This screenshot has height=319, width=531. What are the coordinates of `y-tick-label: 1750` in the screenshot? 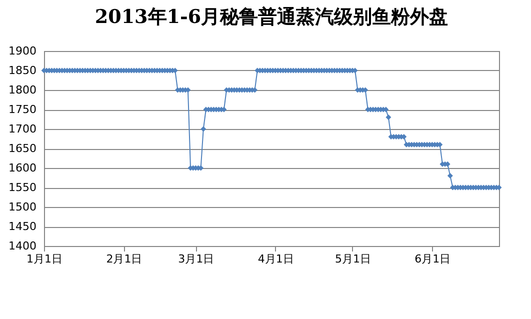 It's located at (22, 109).